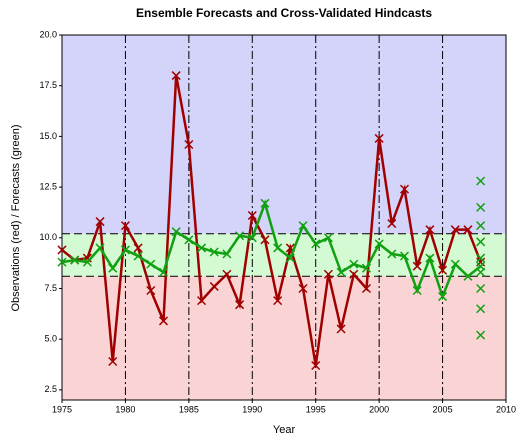 The width and height of the screenshot is (518, 438). I want to click on x-tick-label: 2000, so click(379, 409).